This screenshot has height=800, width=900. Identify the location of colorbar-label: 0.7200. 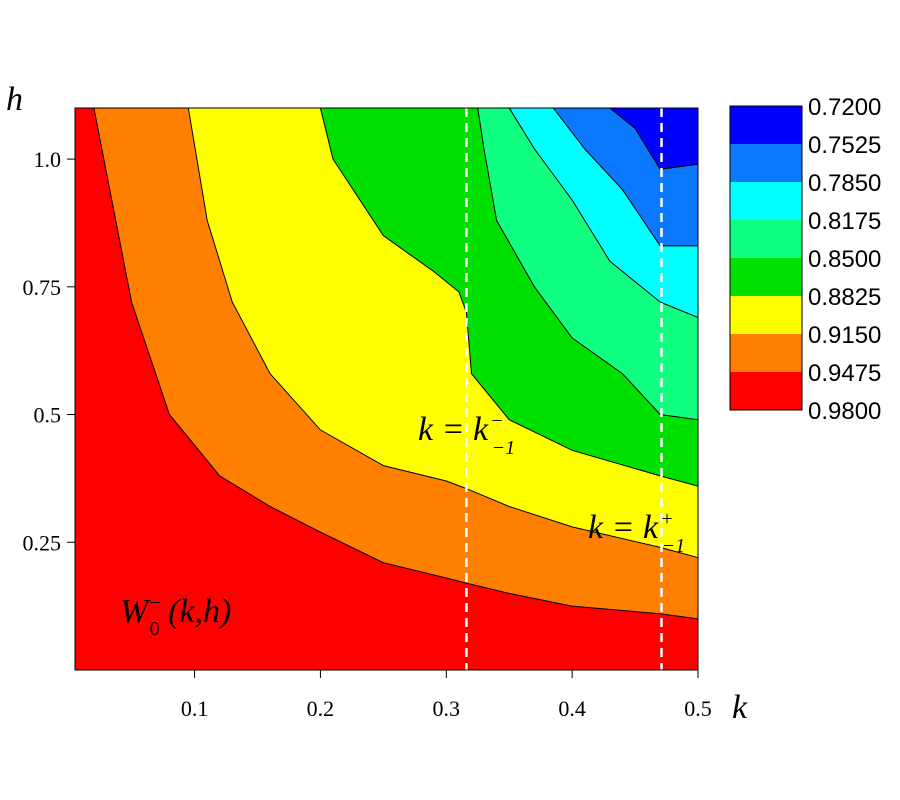
(844, 107).